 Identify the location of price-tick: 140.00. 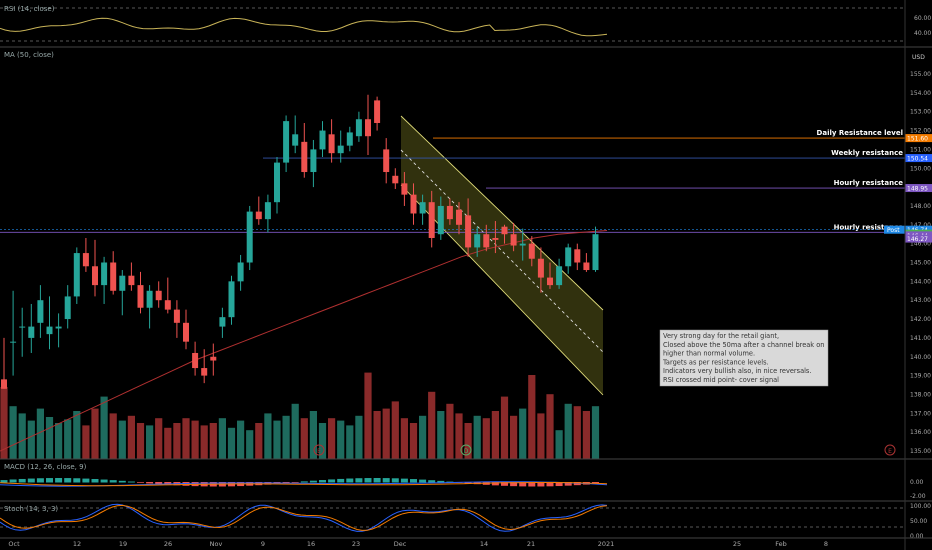
(920, 357).